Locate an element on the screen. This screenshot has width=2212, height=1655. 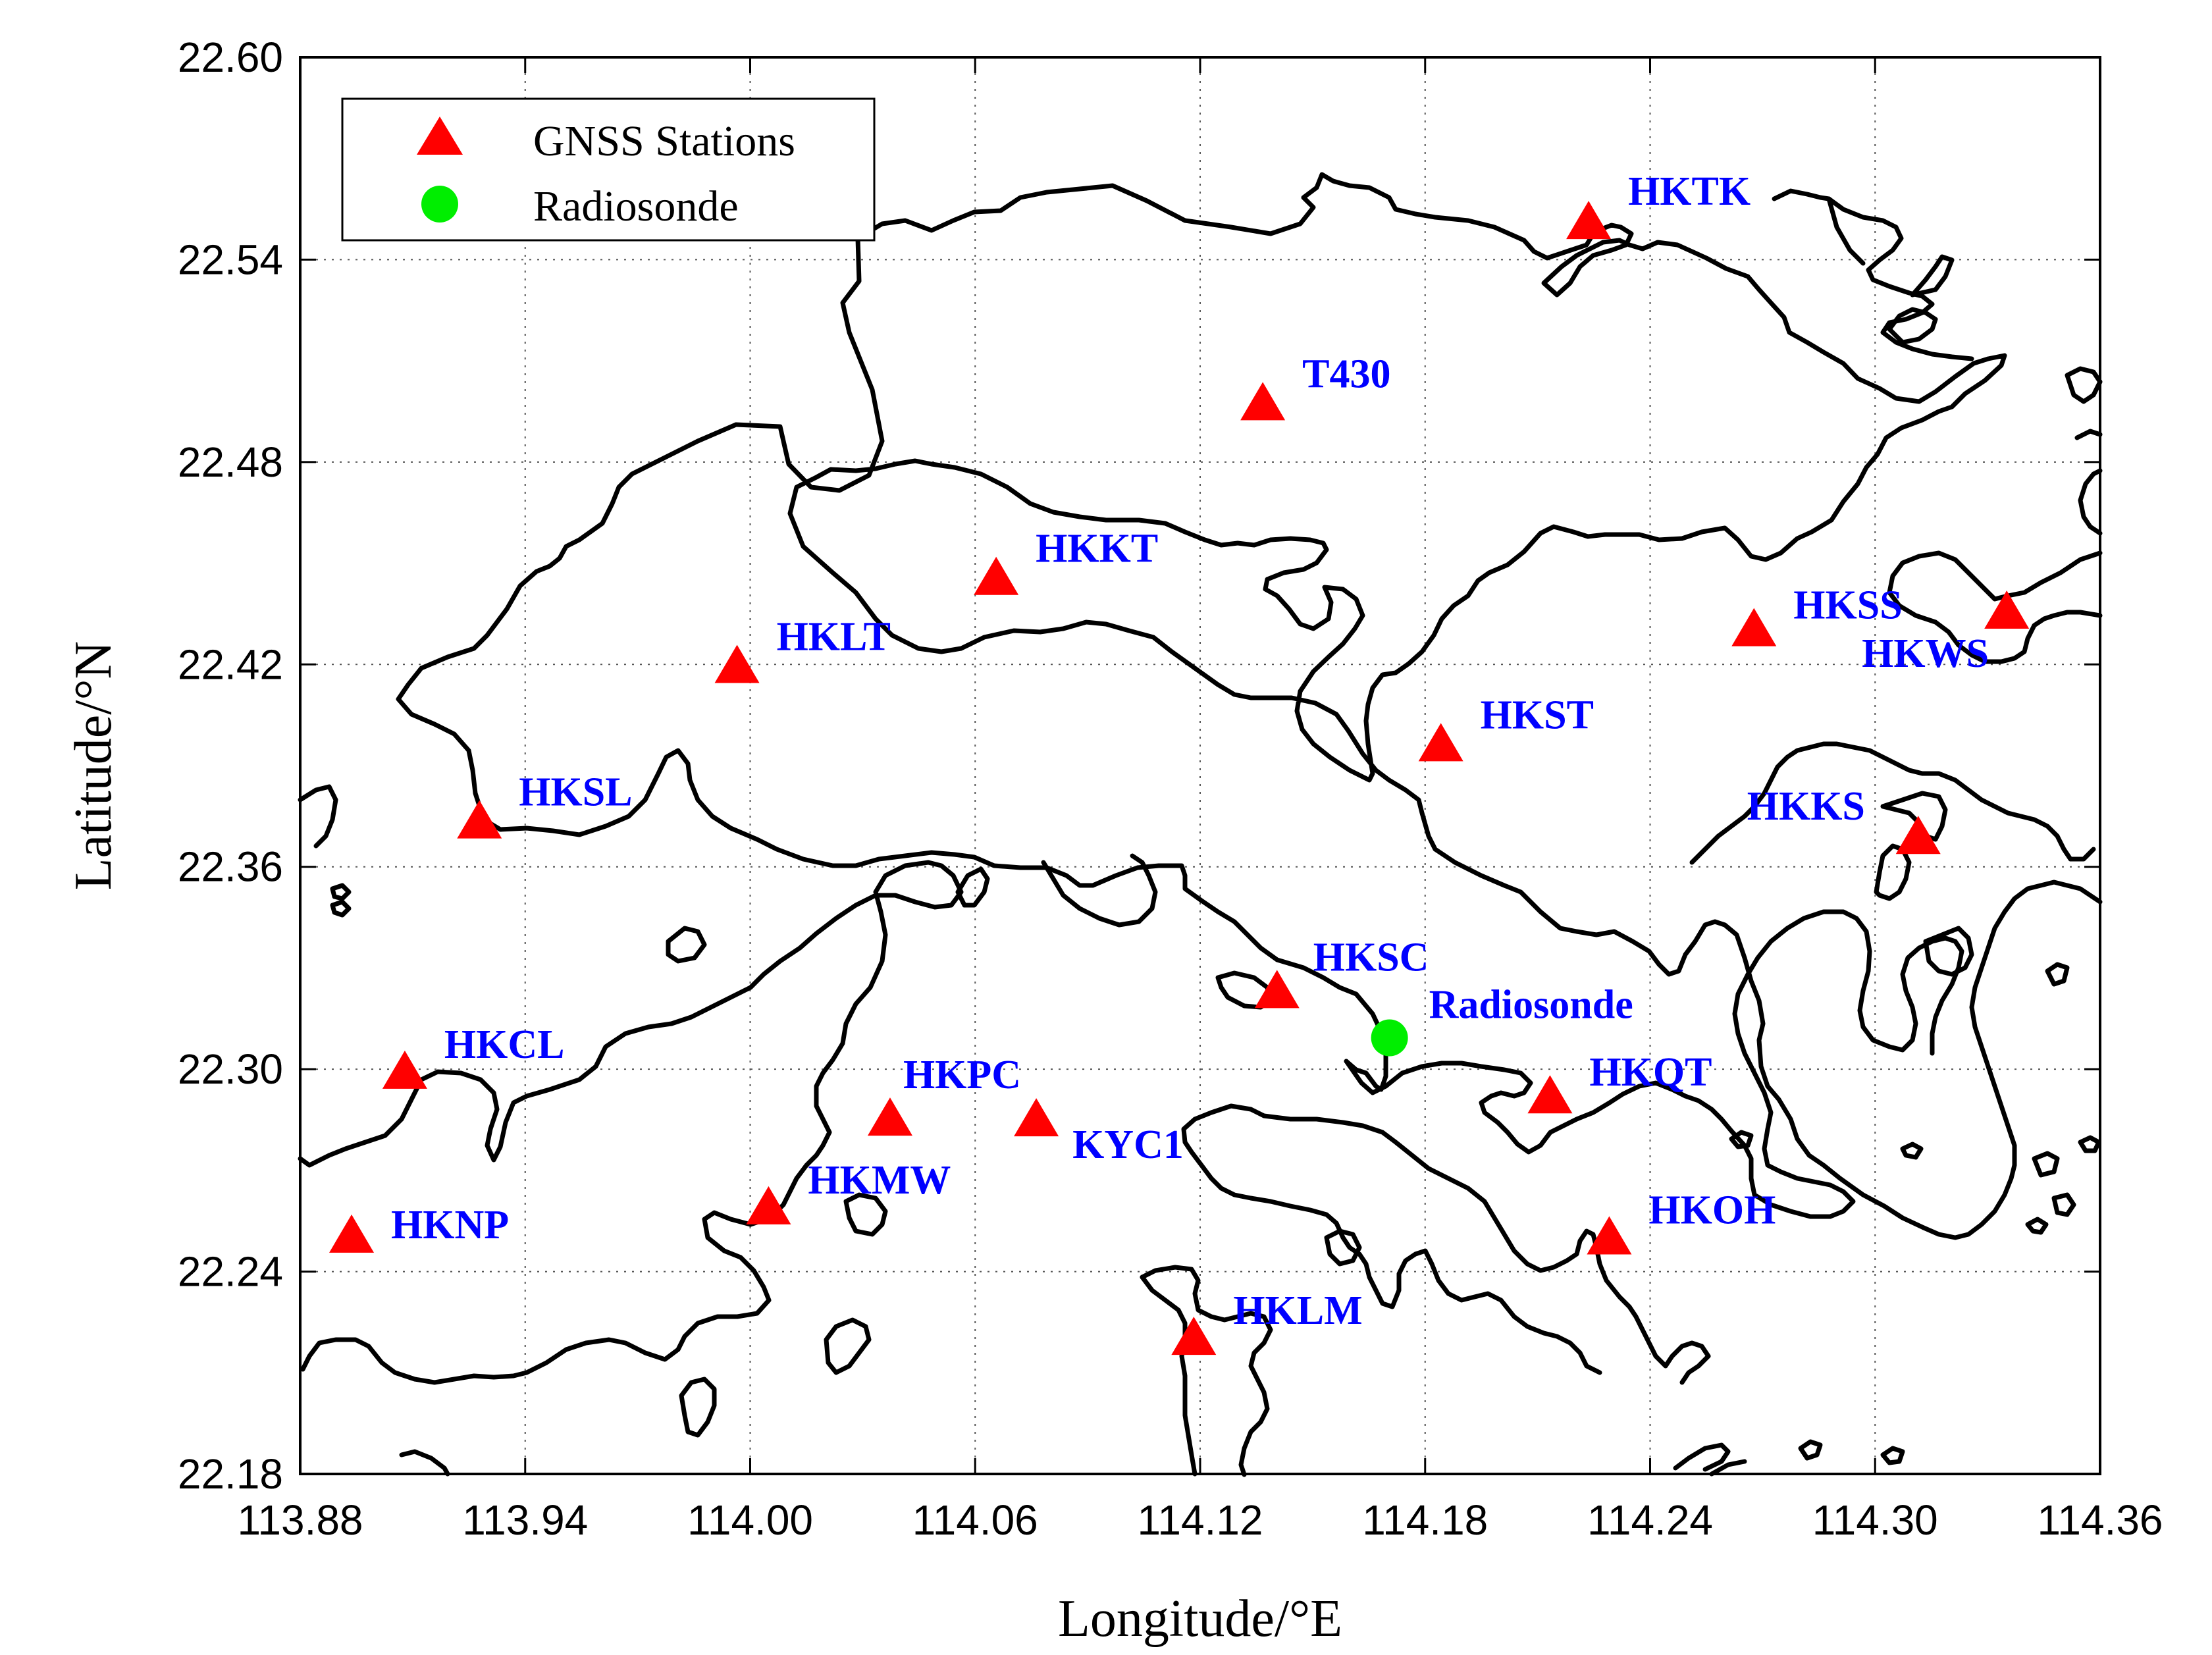
station-label: HKLM is located at coordinates (1298, 1310).